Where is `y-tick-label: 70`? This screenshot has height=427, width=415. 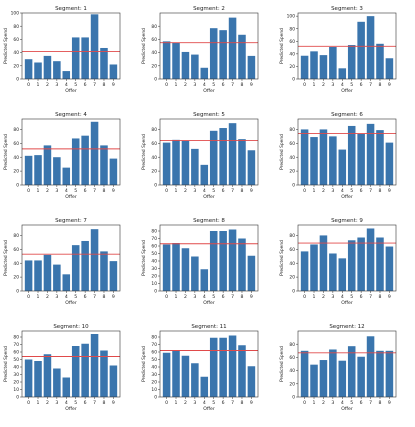 y-tick-label: 70 is located at coordinates (16, 345).